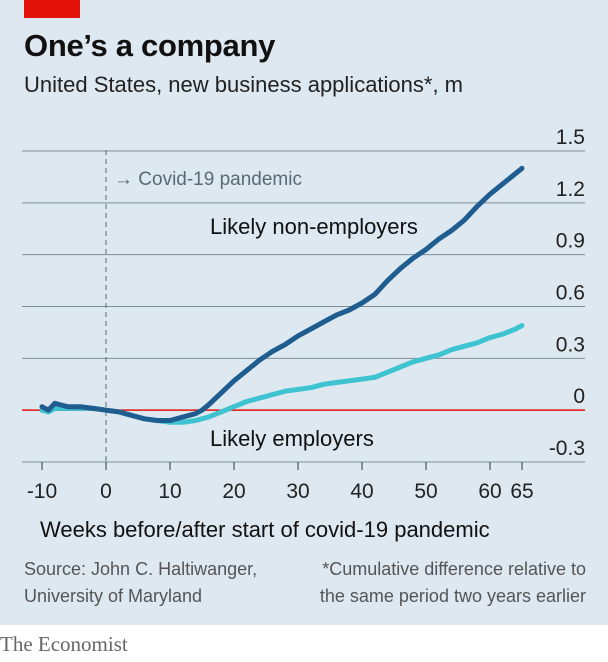  I want to click on brand-red-tag, so click(52, 9).